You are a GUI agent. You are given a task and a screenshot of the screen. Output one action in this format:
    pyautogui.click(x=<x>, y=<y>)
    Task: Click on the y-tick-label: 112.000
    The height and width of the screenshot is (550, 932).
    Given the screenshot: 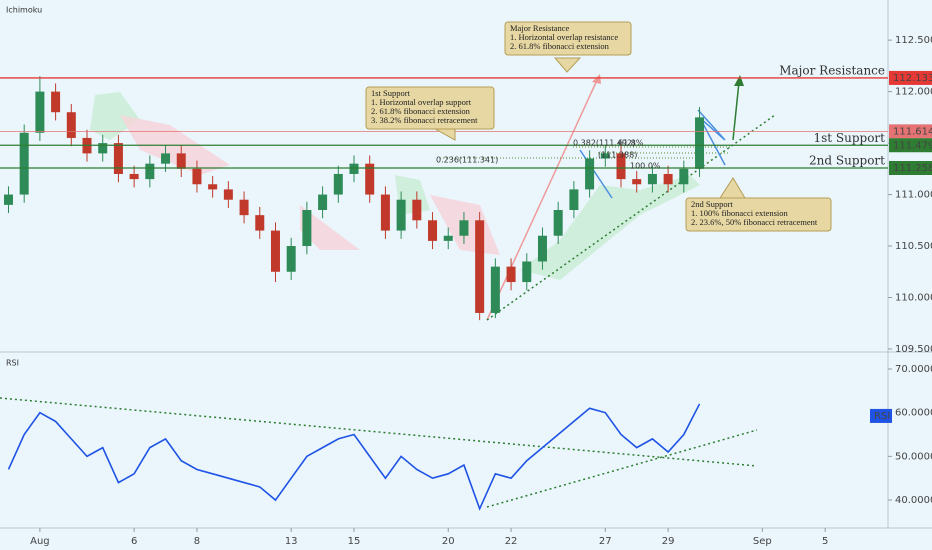 What is the action you would take?
    pyautogui.click(x=913, y=92)
    